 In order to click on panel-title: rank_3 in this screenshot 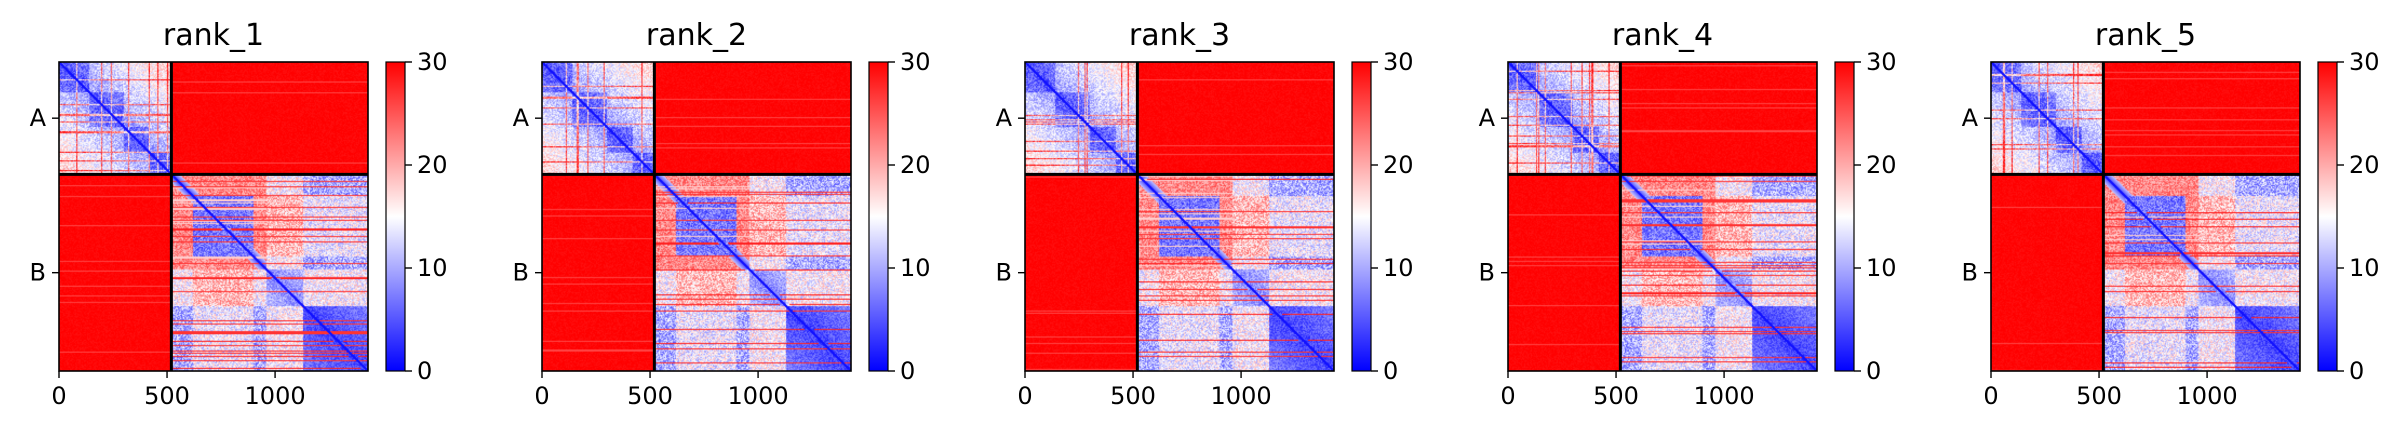, I will do `click(1179, 35)`.